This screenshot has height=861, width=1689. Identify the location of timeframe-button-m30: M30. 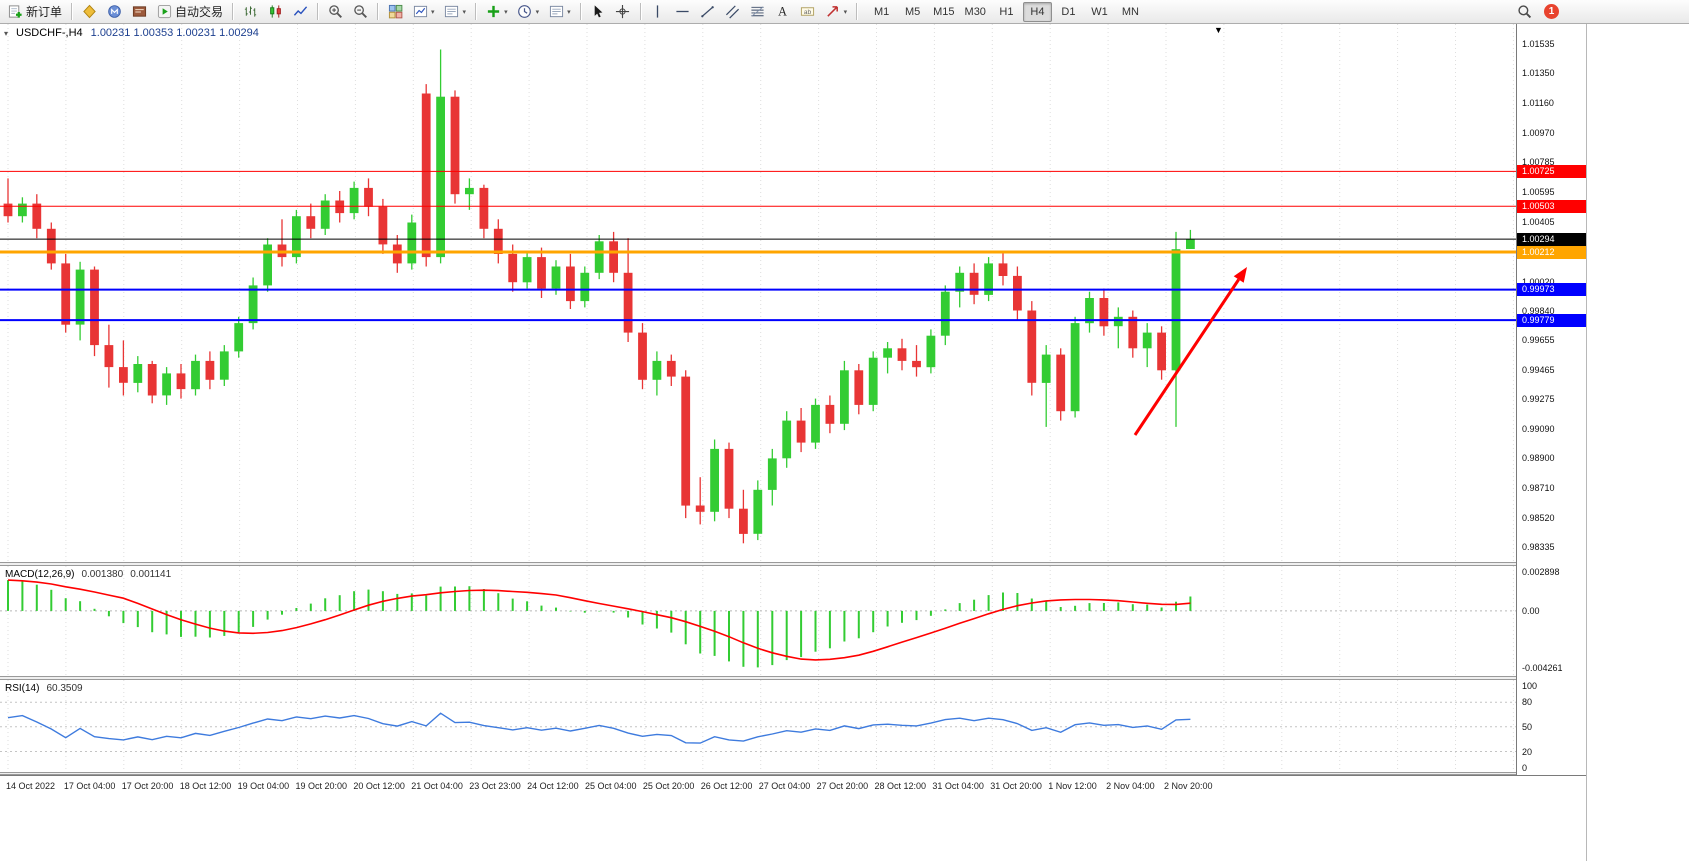
(975, 11).